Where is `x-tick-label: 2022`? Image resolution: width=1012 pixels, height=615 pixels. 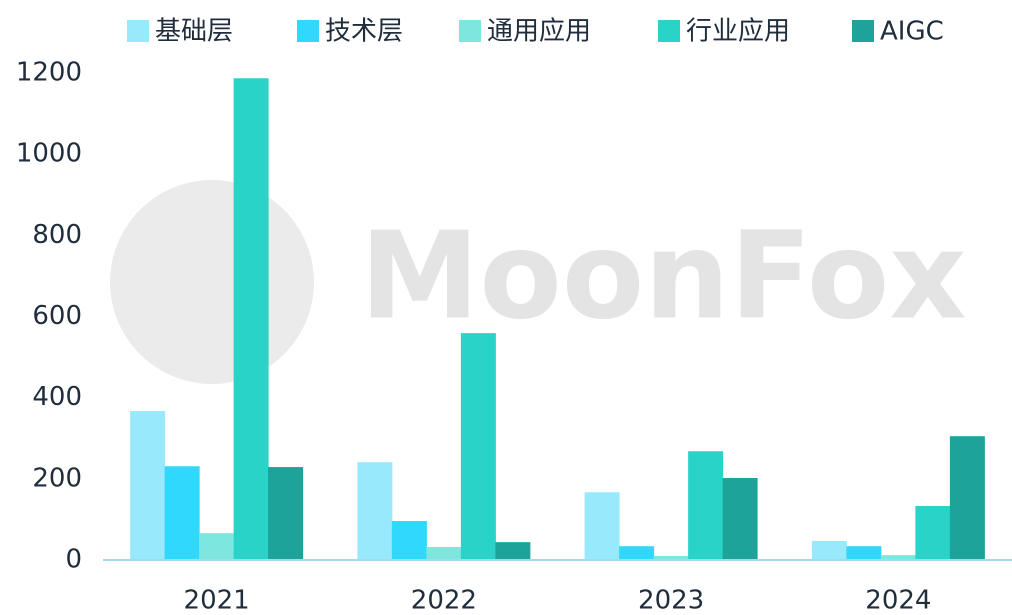
x-tick-label: 2022 is located at coordinates (444, 600).